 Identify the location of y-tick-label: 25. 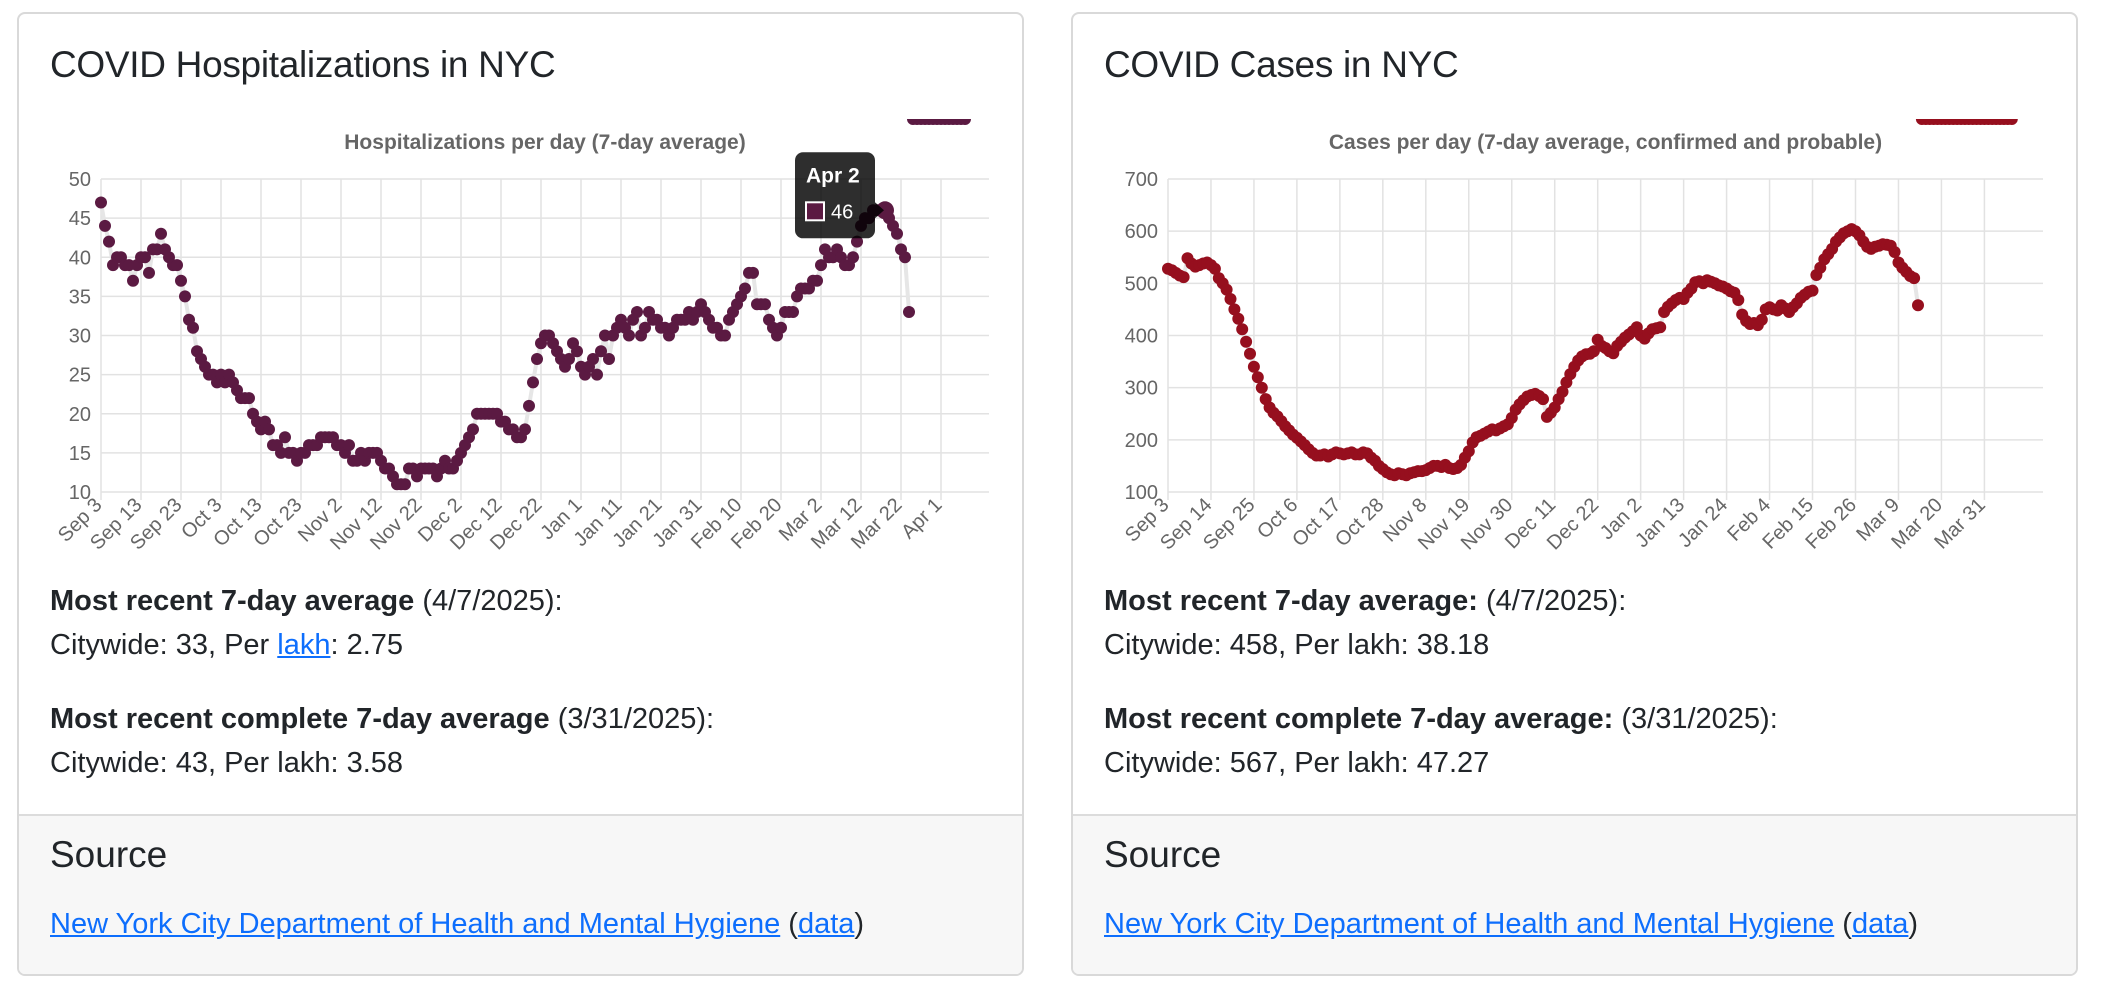
(80, 376).